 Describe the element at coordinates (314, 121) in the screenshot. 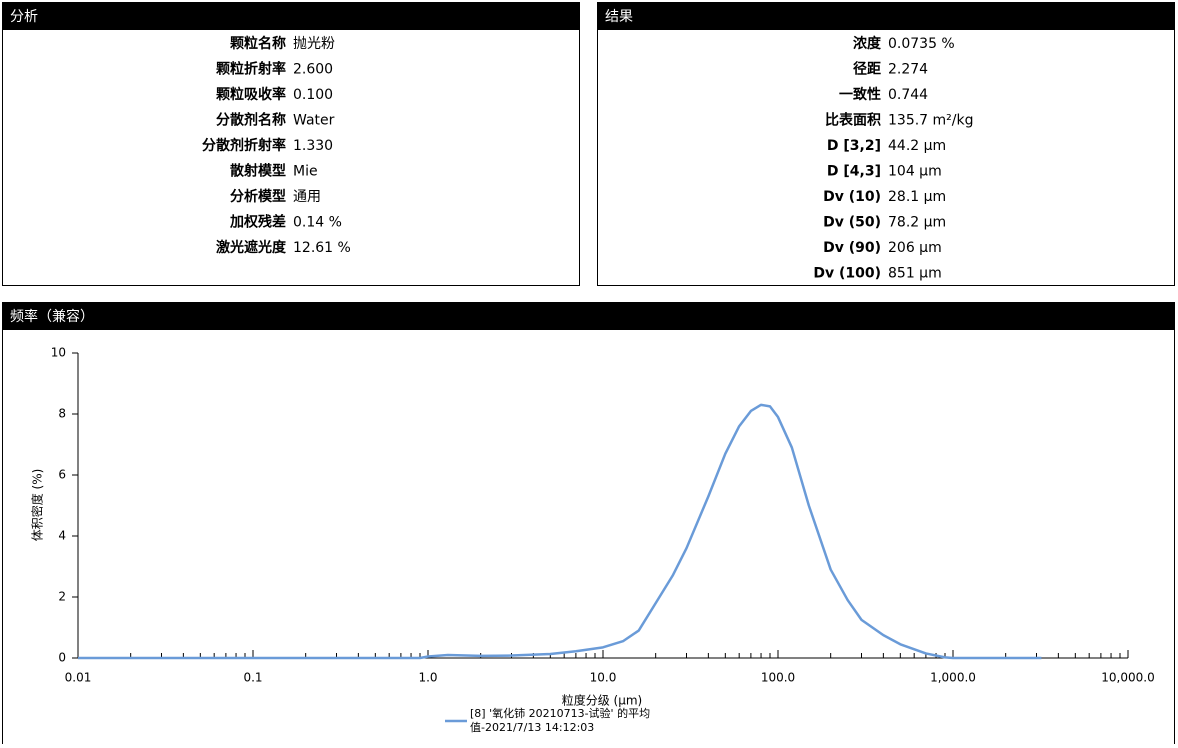

I see `row-value: Water` at that location.